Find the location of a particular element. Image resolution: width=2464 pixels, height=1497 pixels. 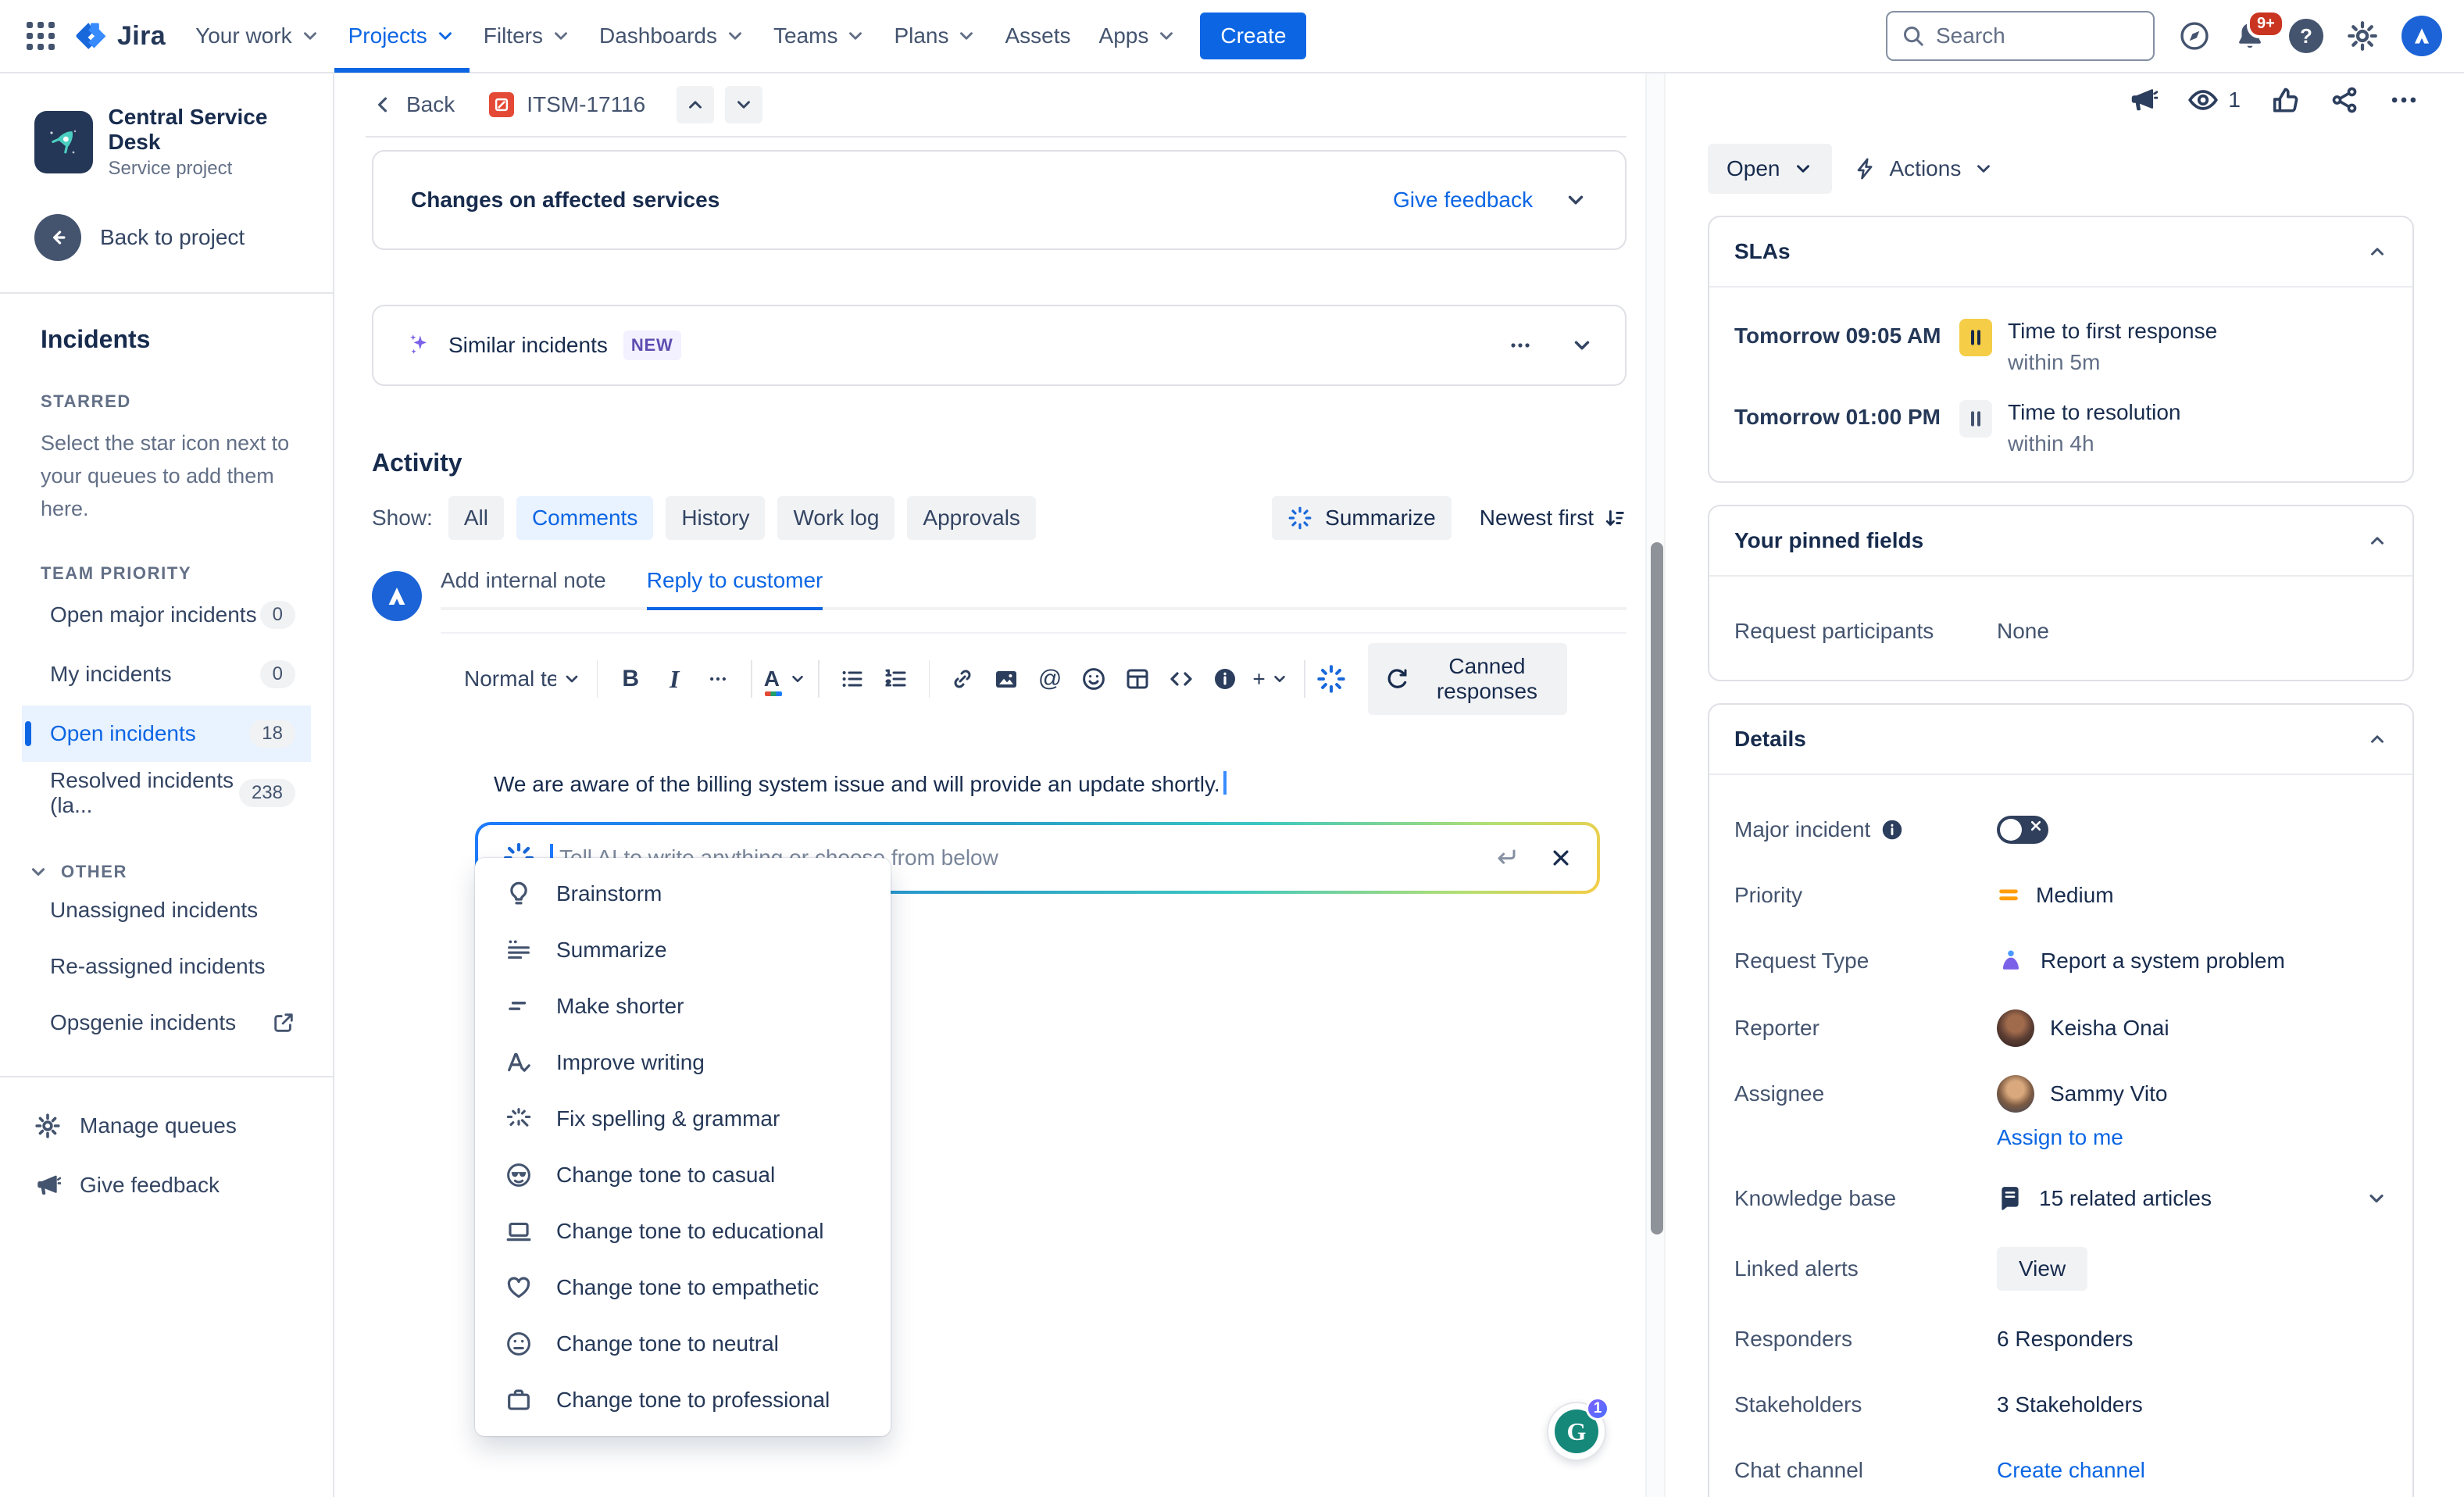

help-icon: ? is located at coordinates (2306, 36).